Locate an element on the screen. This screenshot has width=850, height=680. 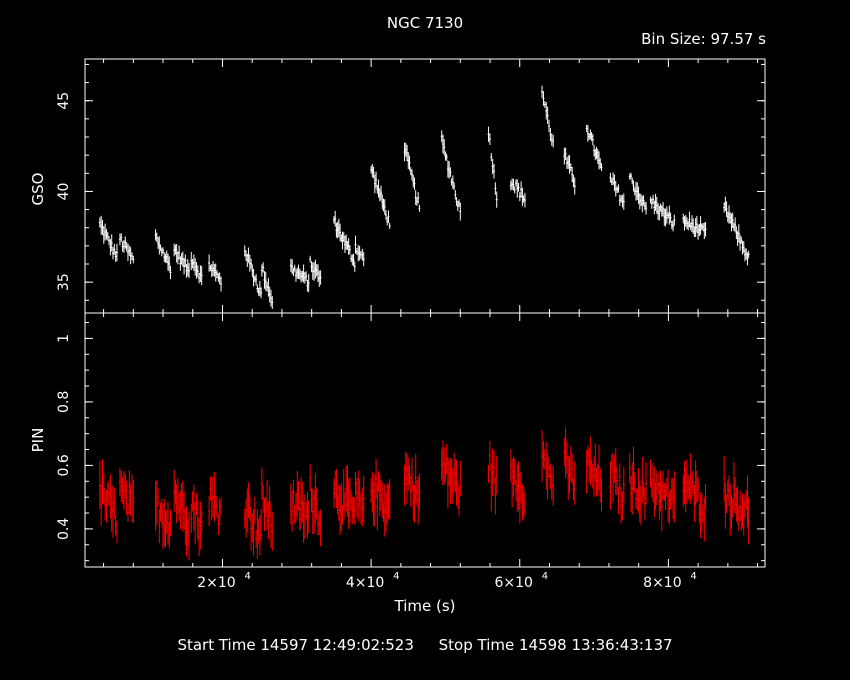
start-time: Start Time 14597 12:49:02:523 is located at coordinates (295, 645).